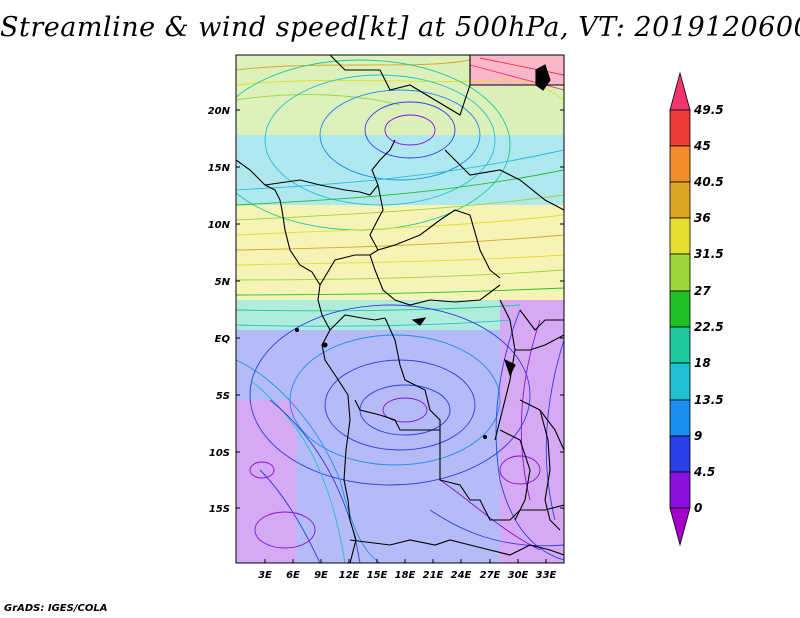 Image resolution: width=800 pixels, height=618 pixels. Describe the element at coordinates (698, 508) in the screenshot. I see `colorbar-label: 0` at that location.